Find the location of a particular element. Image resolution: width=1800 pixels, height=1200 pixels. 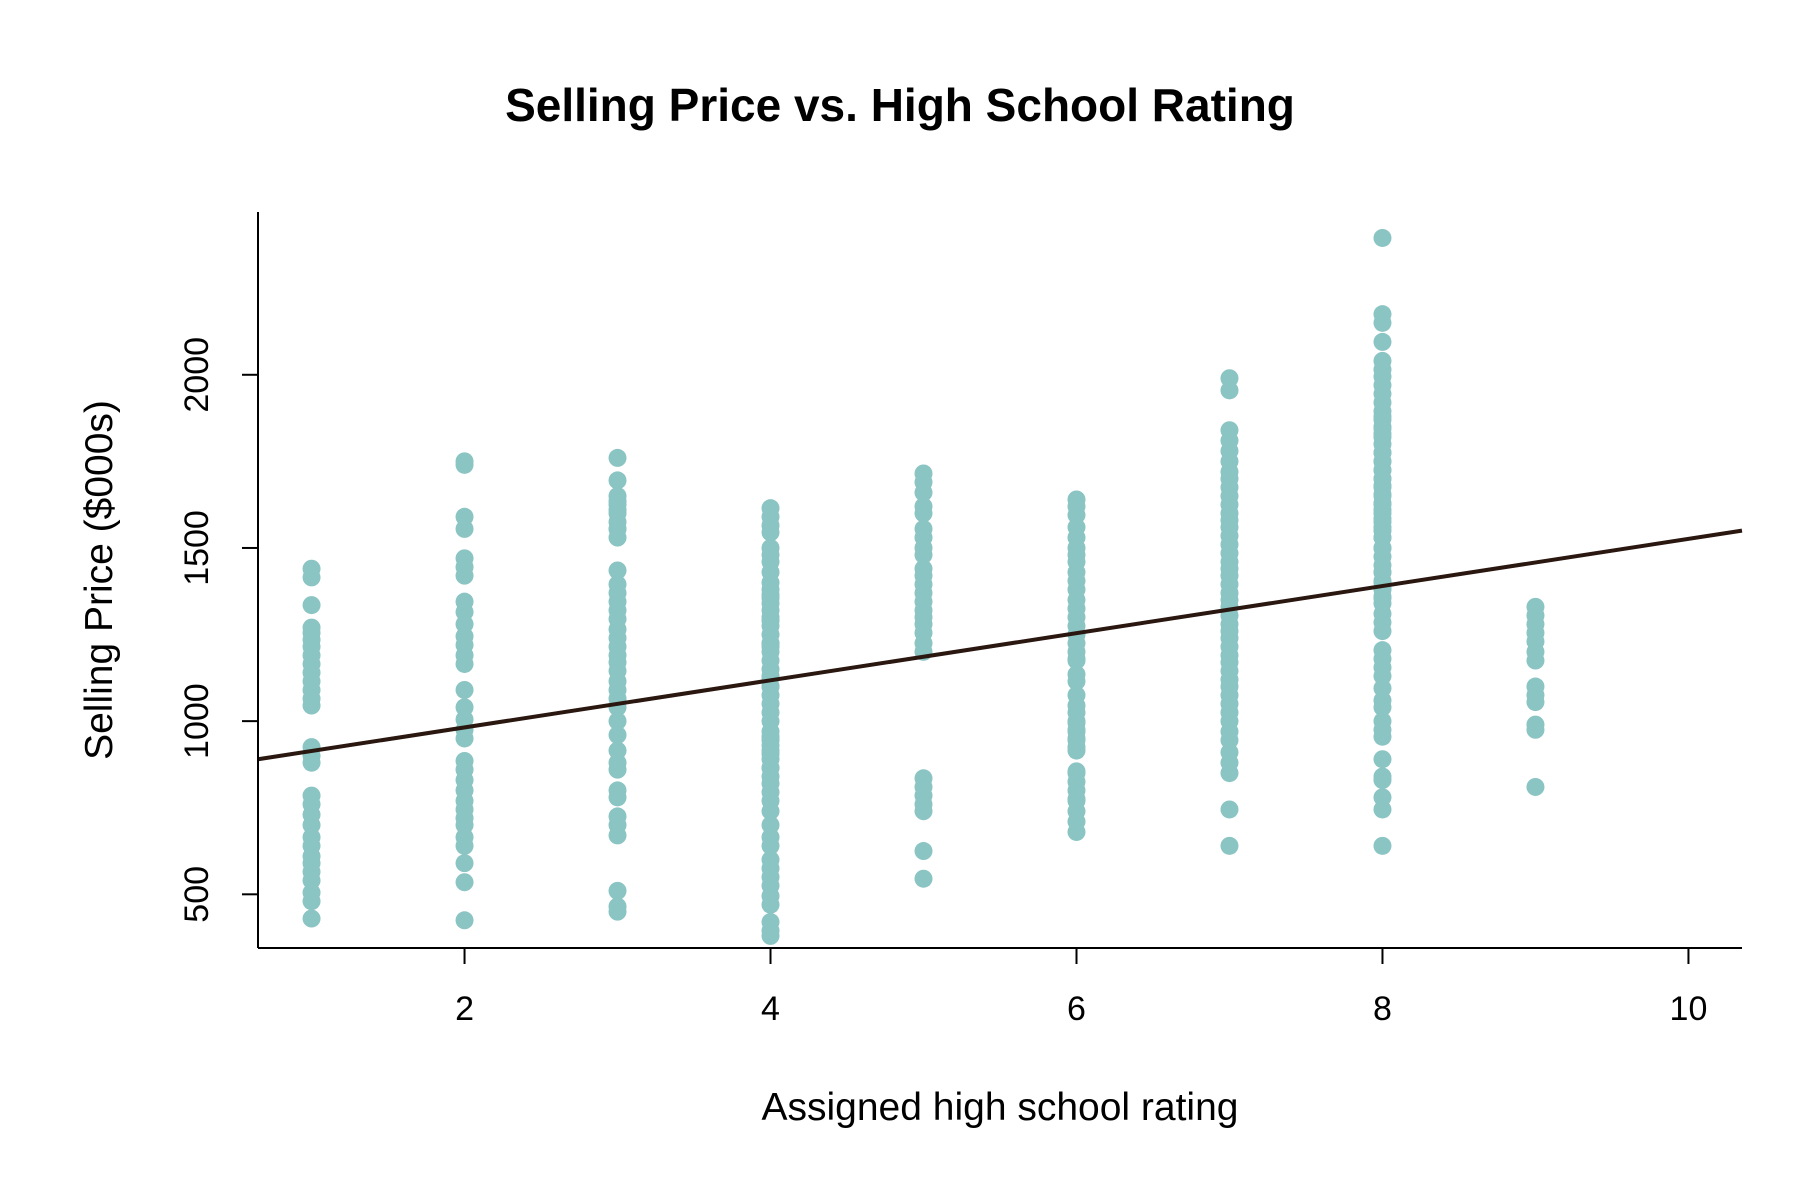

y-tick-label: 1000 is located at coordinates (197, 721).